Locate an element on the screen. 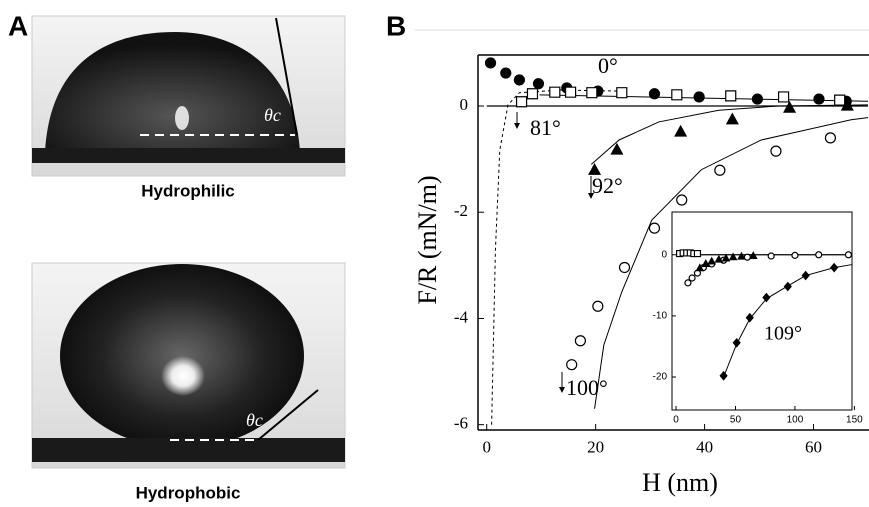  inset-plot is located at coordinates (764, 315).